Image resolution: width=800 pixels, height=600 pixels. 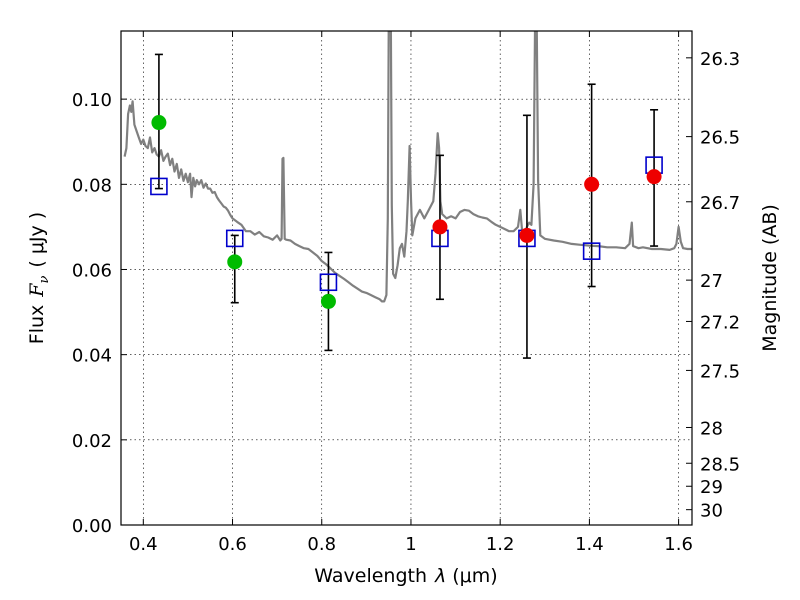 What do you see at coordinates (92, 441) in the screenshot?
I see `y-tick-label: 0.02` at bounding box center [92, 441].